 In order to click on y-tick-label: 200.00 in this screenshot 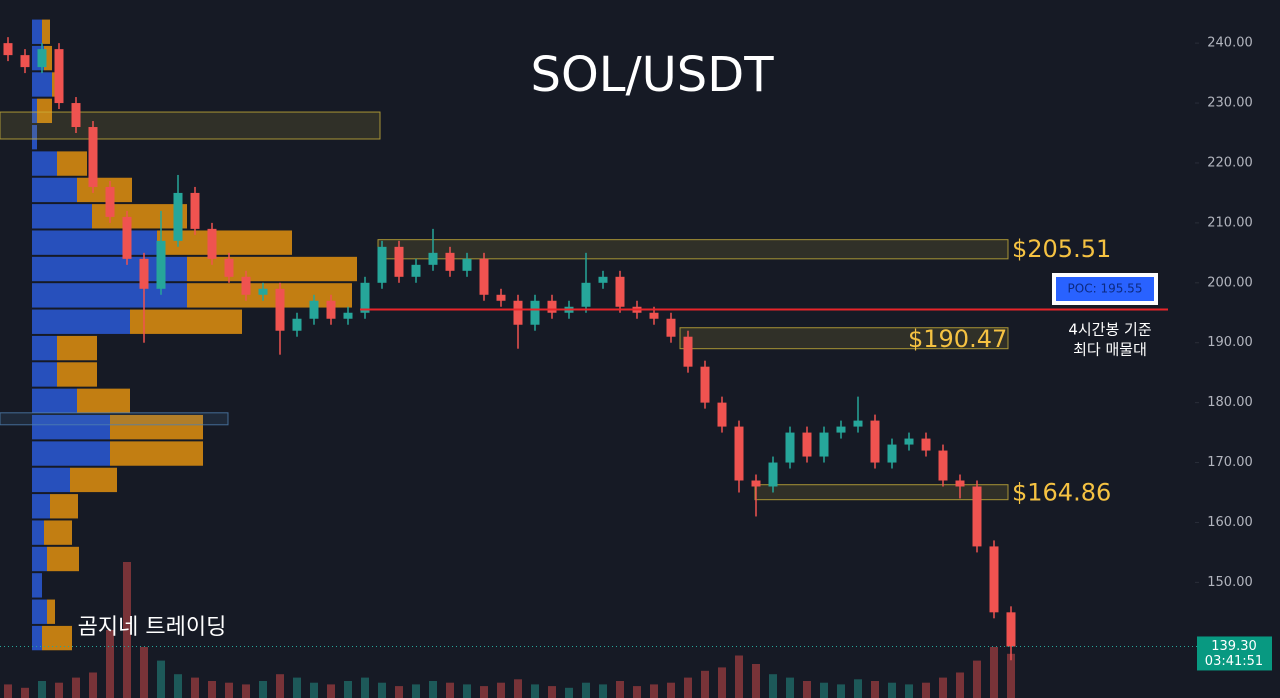, I will do `click(1230, 282)`.